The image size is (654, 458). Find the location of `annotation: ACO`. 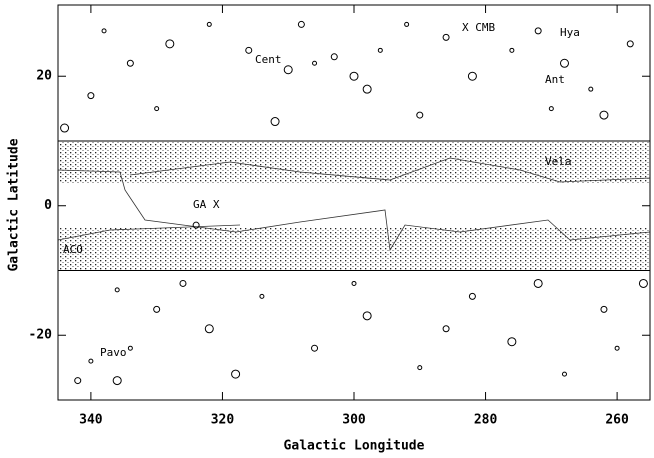

annotation: ACO is located at coordinates (73, 249).